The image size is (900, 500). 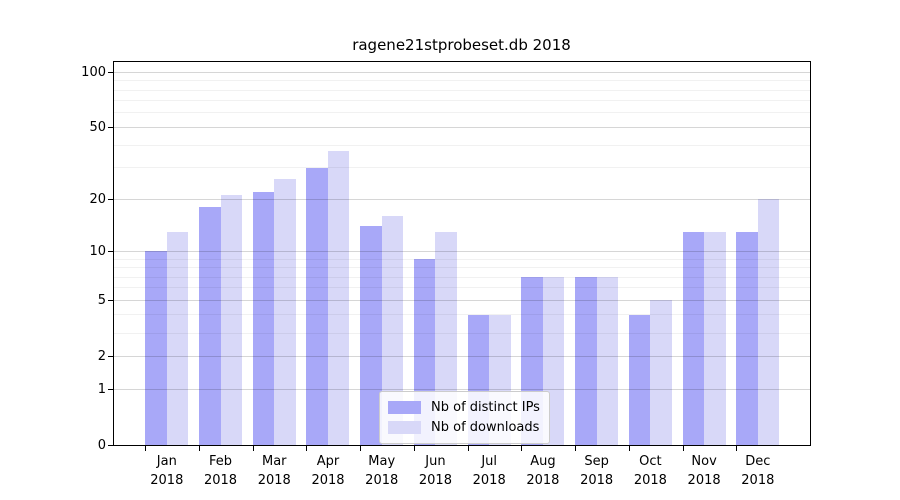 What do you see at coordinates (221, 461) in the screenshot?
I see `x-label-month: Feb` at bounding box center [221, 461].